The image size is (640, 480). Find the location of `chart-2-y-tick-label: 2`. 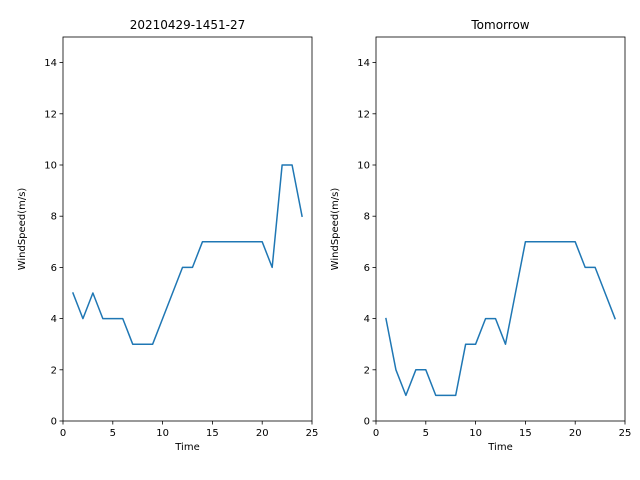

chart-2-y-tick-label: 2 is located at coordinates (367, 370).